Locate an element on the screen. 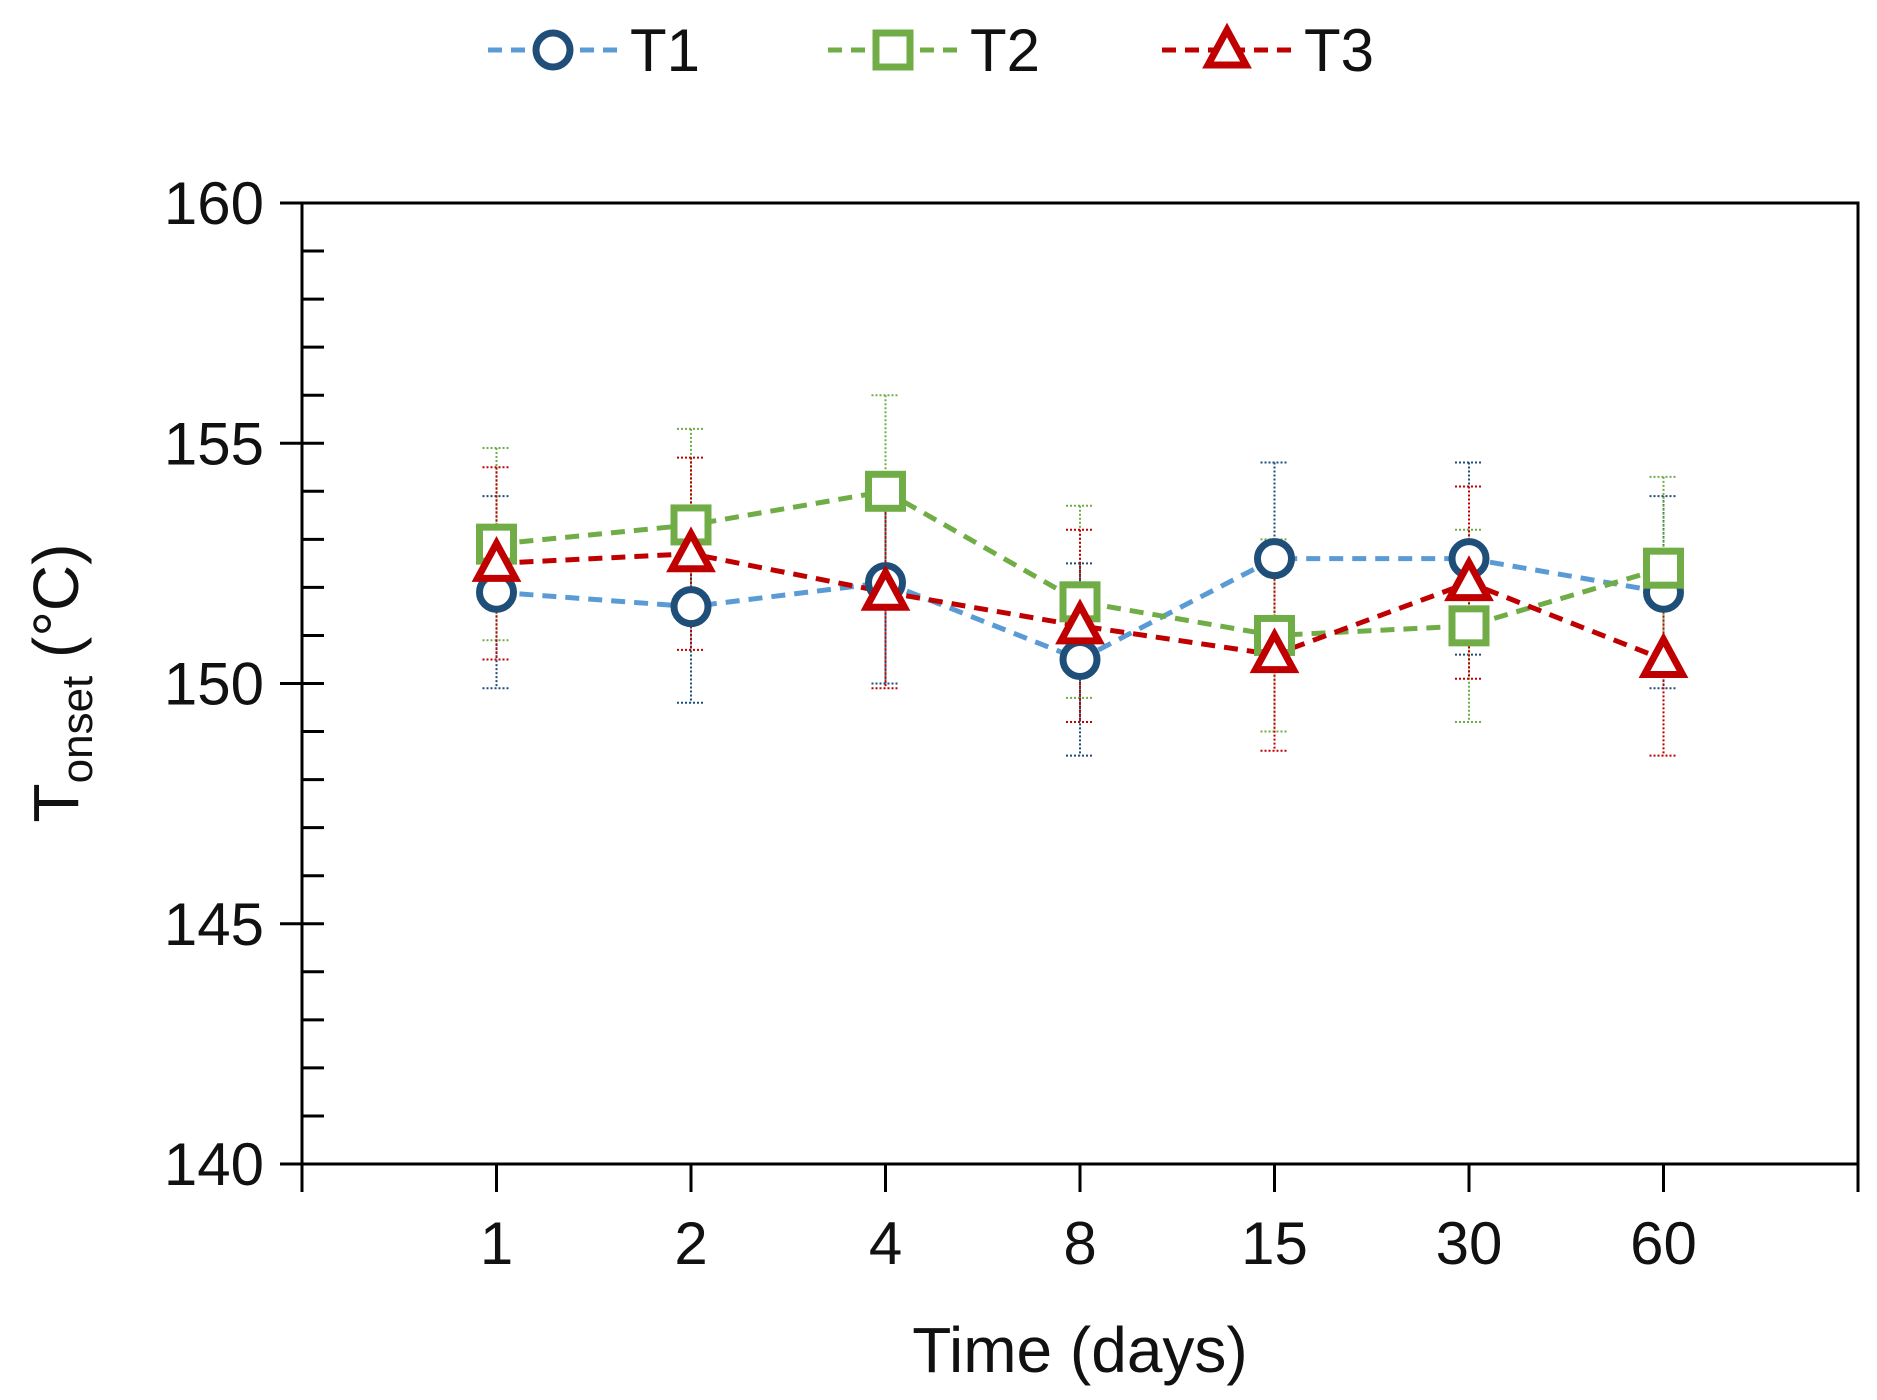  x-axis-title: Time (days) is located at coordinates (1079, 1350).